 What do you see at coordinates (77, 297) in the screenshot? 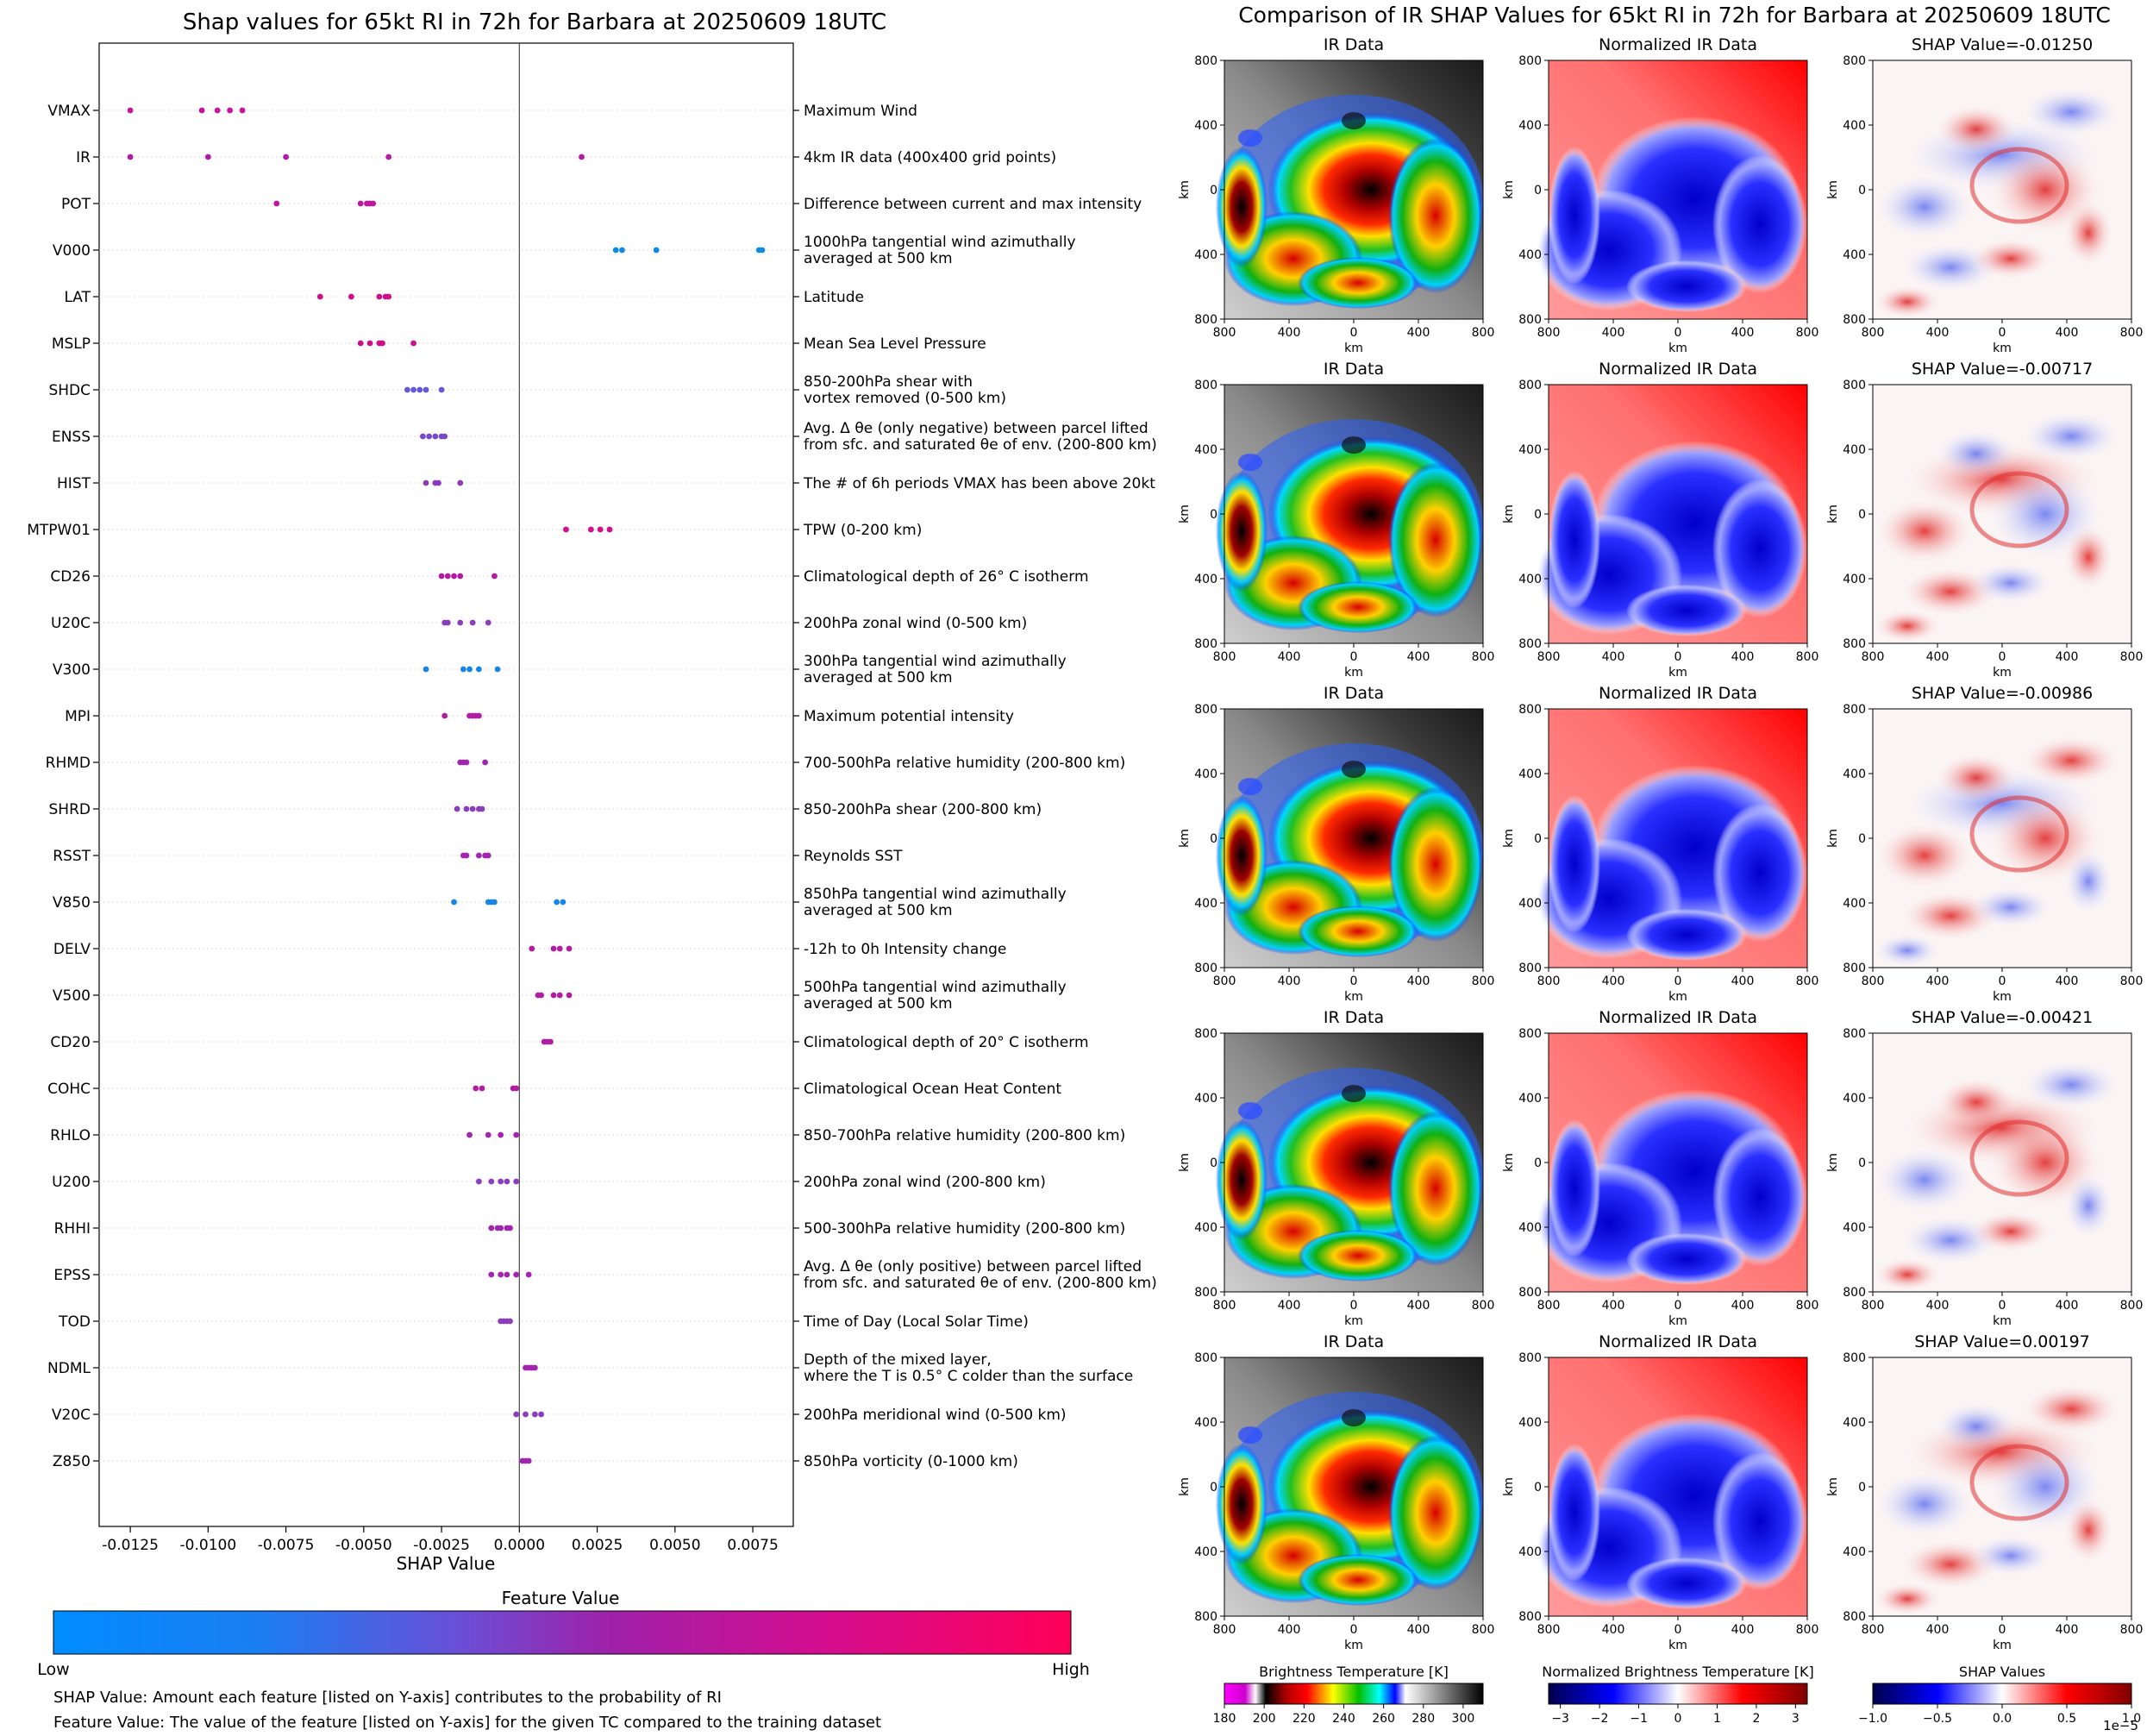
I see `feature-name-label: LAT` at bounding box center [77, 297].